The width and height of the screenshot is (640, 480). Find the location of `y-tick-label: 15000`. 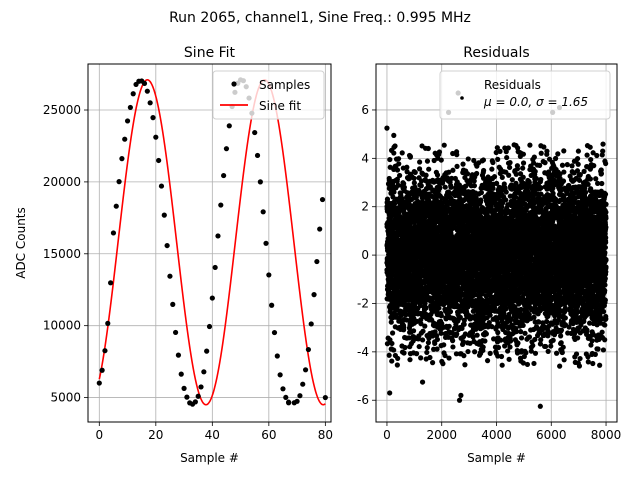

y-tick-label: 15000 is located at coordinates (62, 254).